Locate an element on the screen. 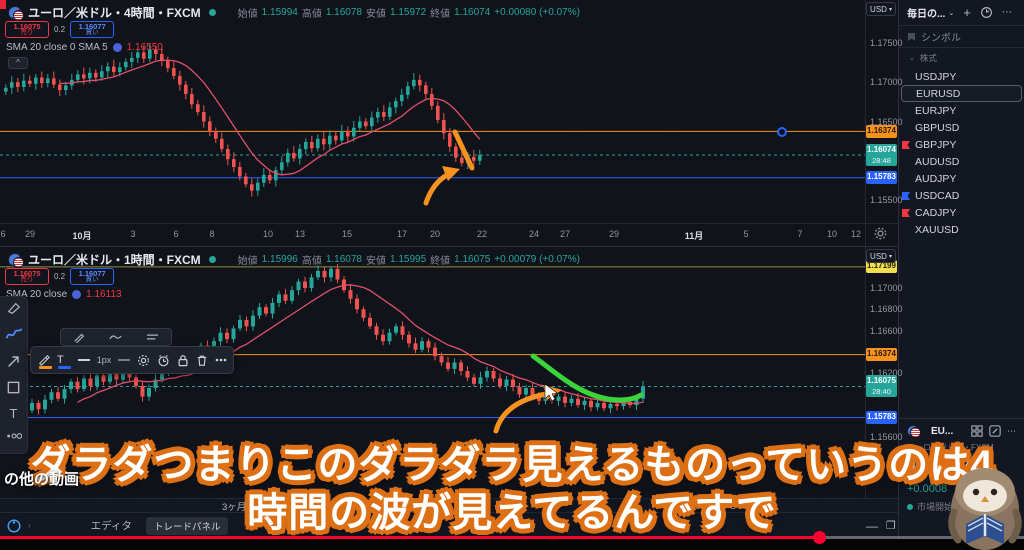 Image resolution: width=1024 pixels, height=550 pixels. subtitle-line-2: 時間の波が見えてるんですで is located at coordinates (512, 513).